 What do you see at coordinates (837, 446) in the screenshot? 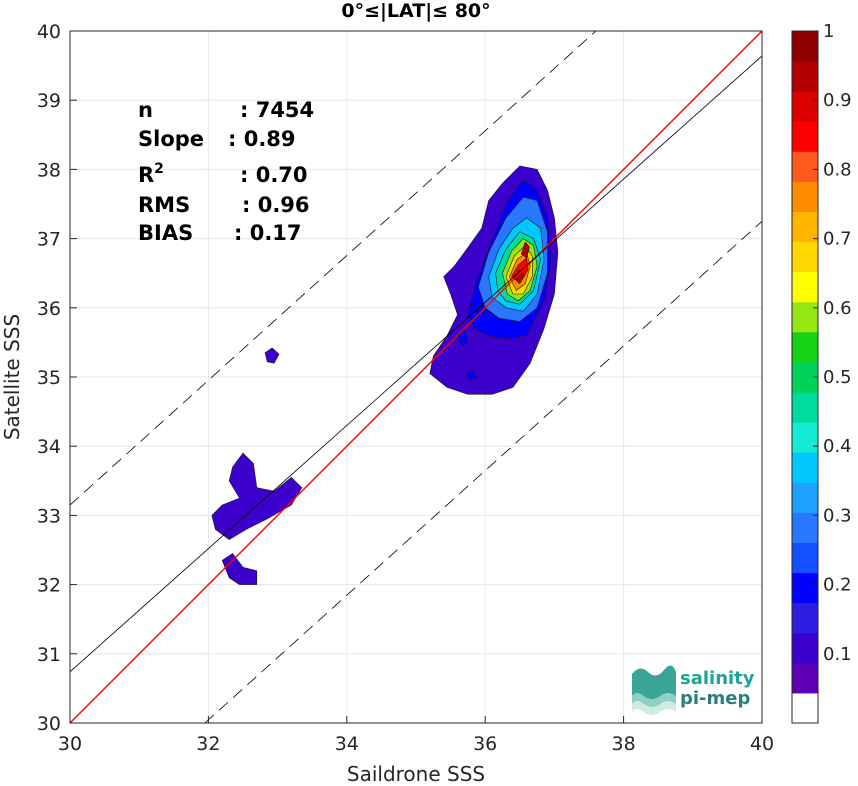
I see `colorbar-tick-label: 0.4` at bounding box center [837, 446].